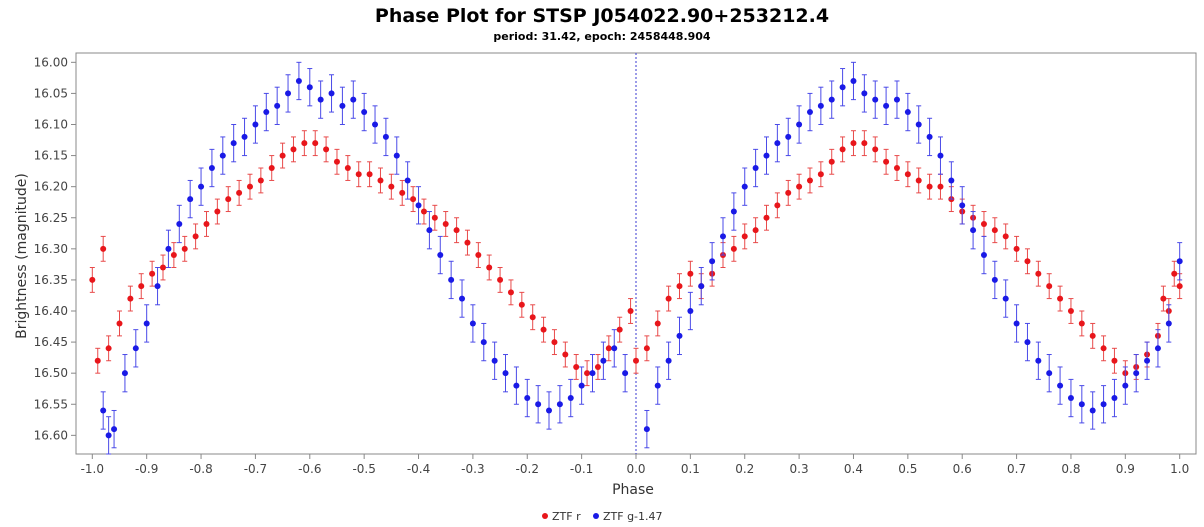  I want to click on x-tick-label: -0.6, so click(309, 469).